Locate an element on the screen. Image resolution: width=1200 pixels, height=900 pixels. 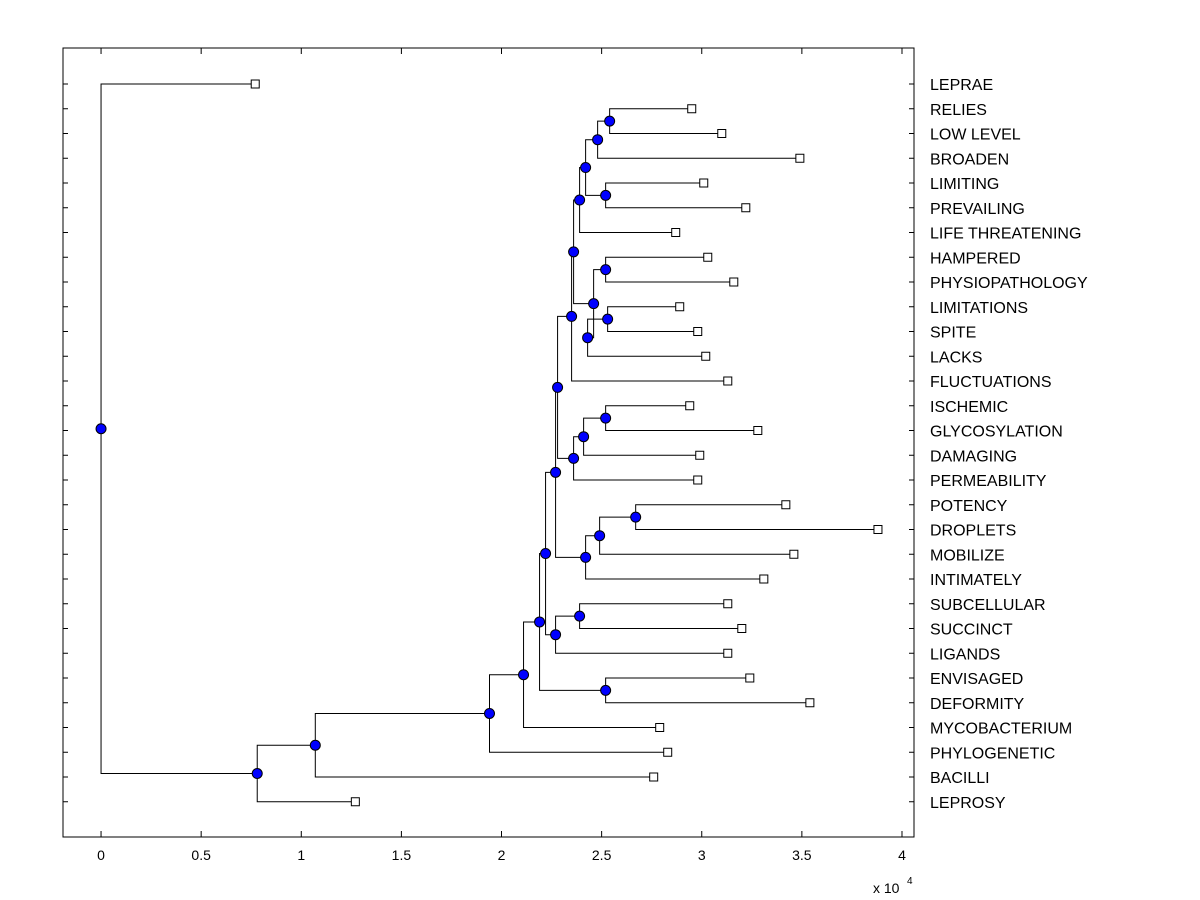
leaf-label: FLUCTUATIONS is located at coordinates (990, 382).